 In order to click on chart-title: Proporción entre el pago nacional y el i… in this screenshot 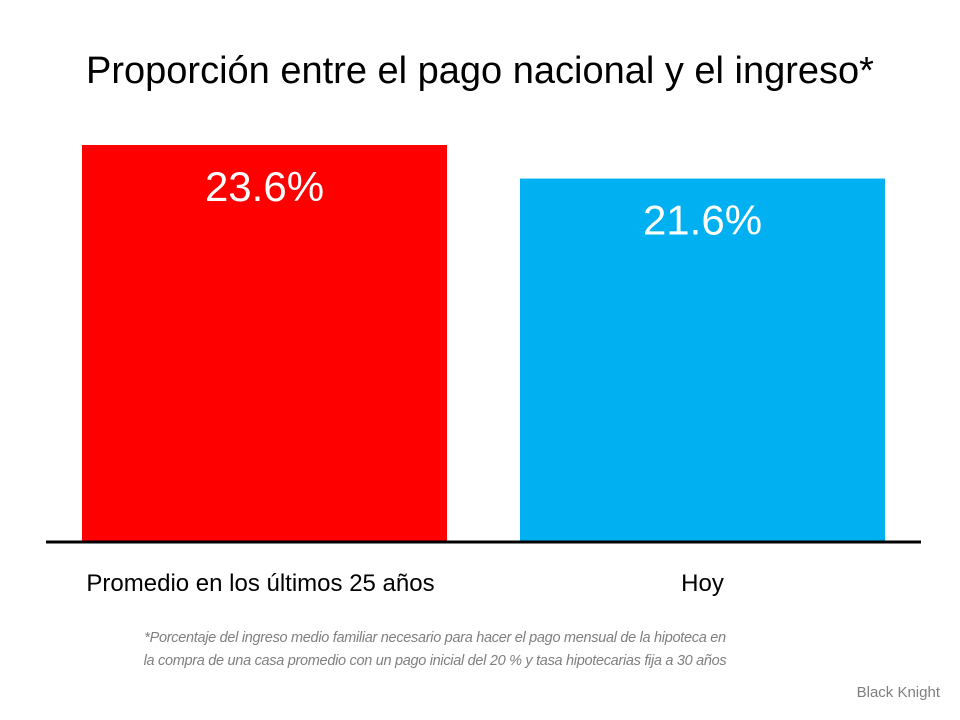, I will do `click(480, 71)`.